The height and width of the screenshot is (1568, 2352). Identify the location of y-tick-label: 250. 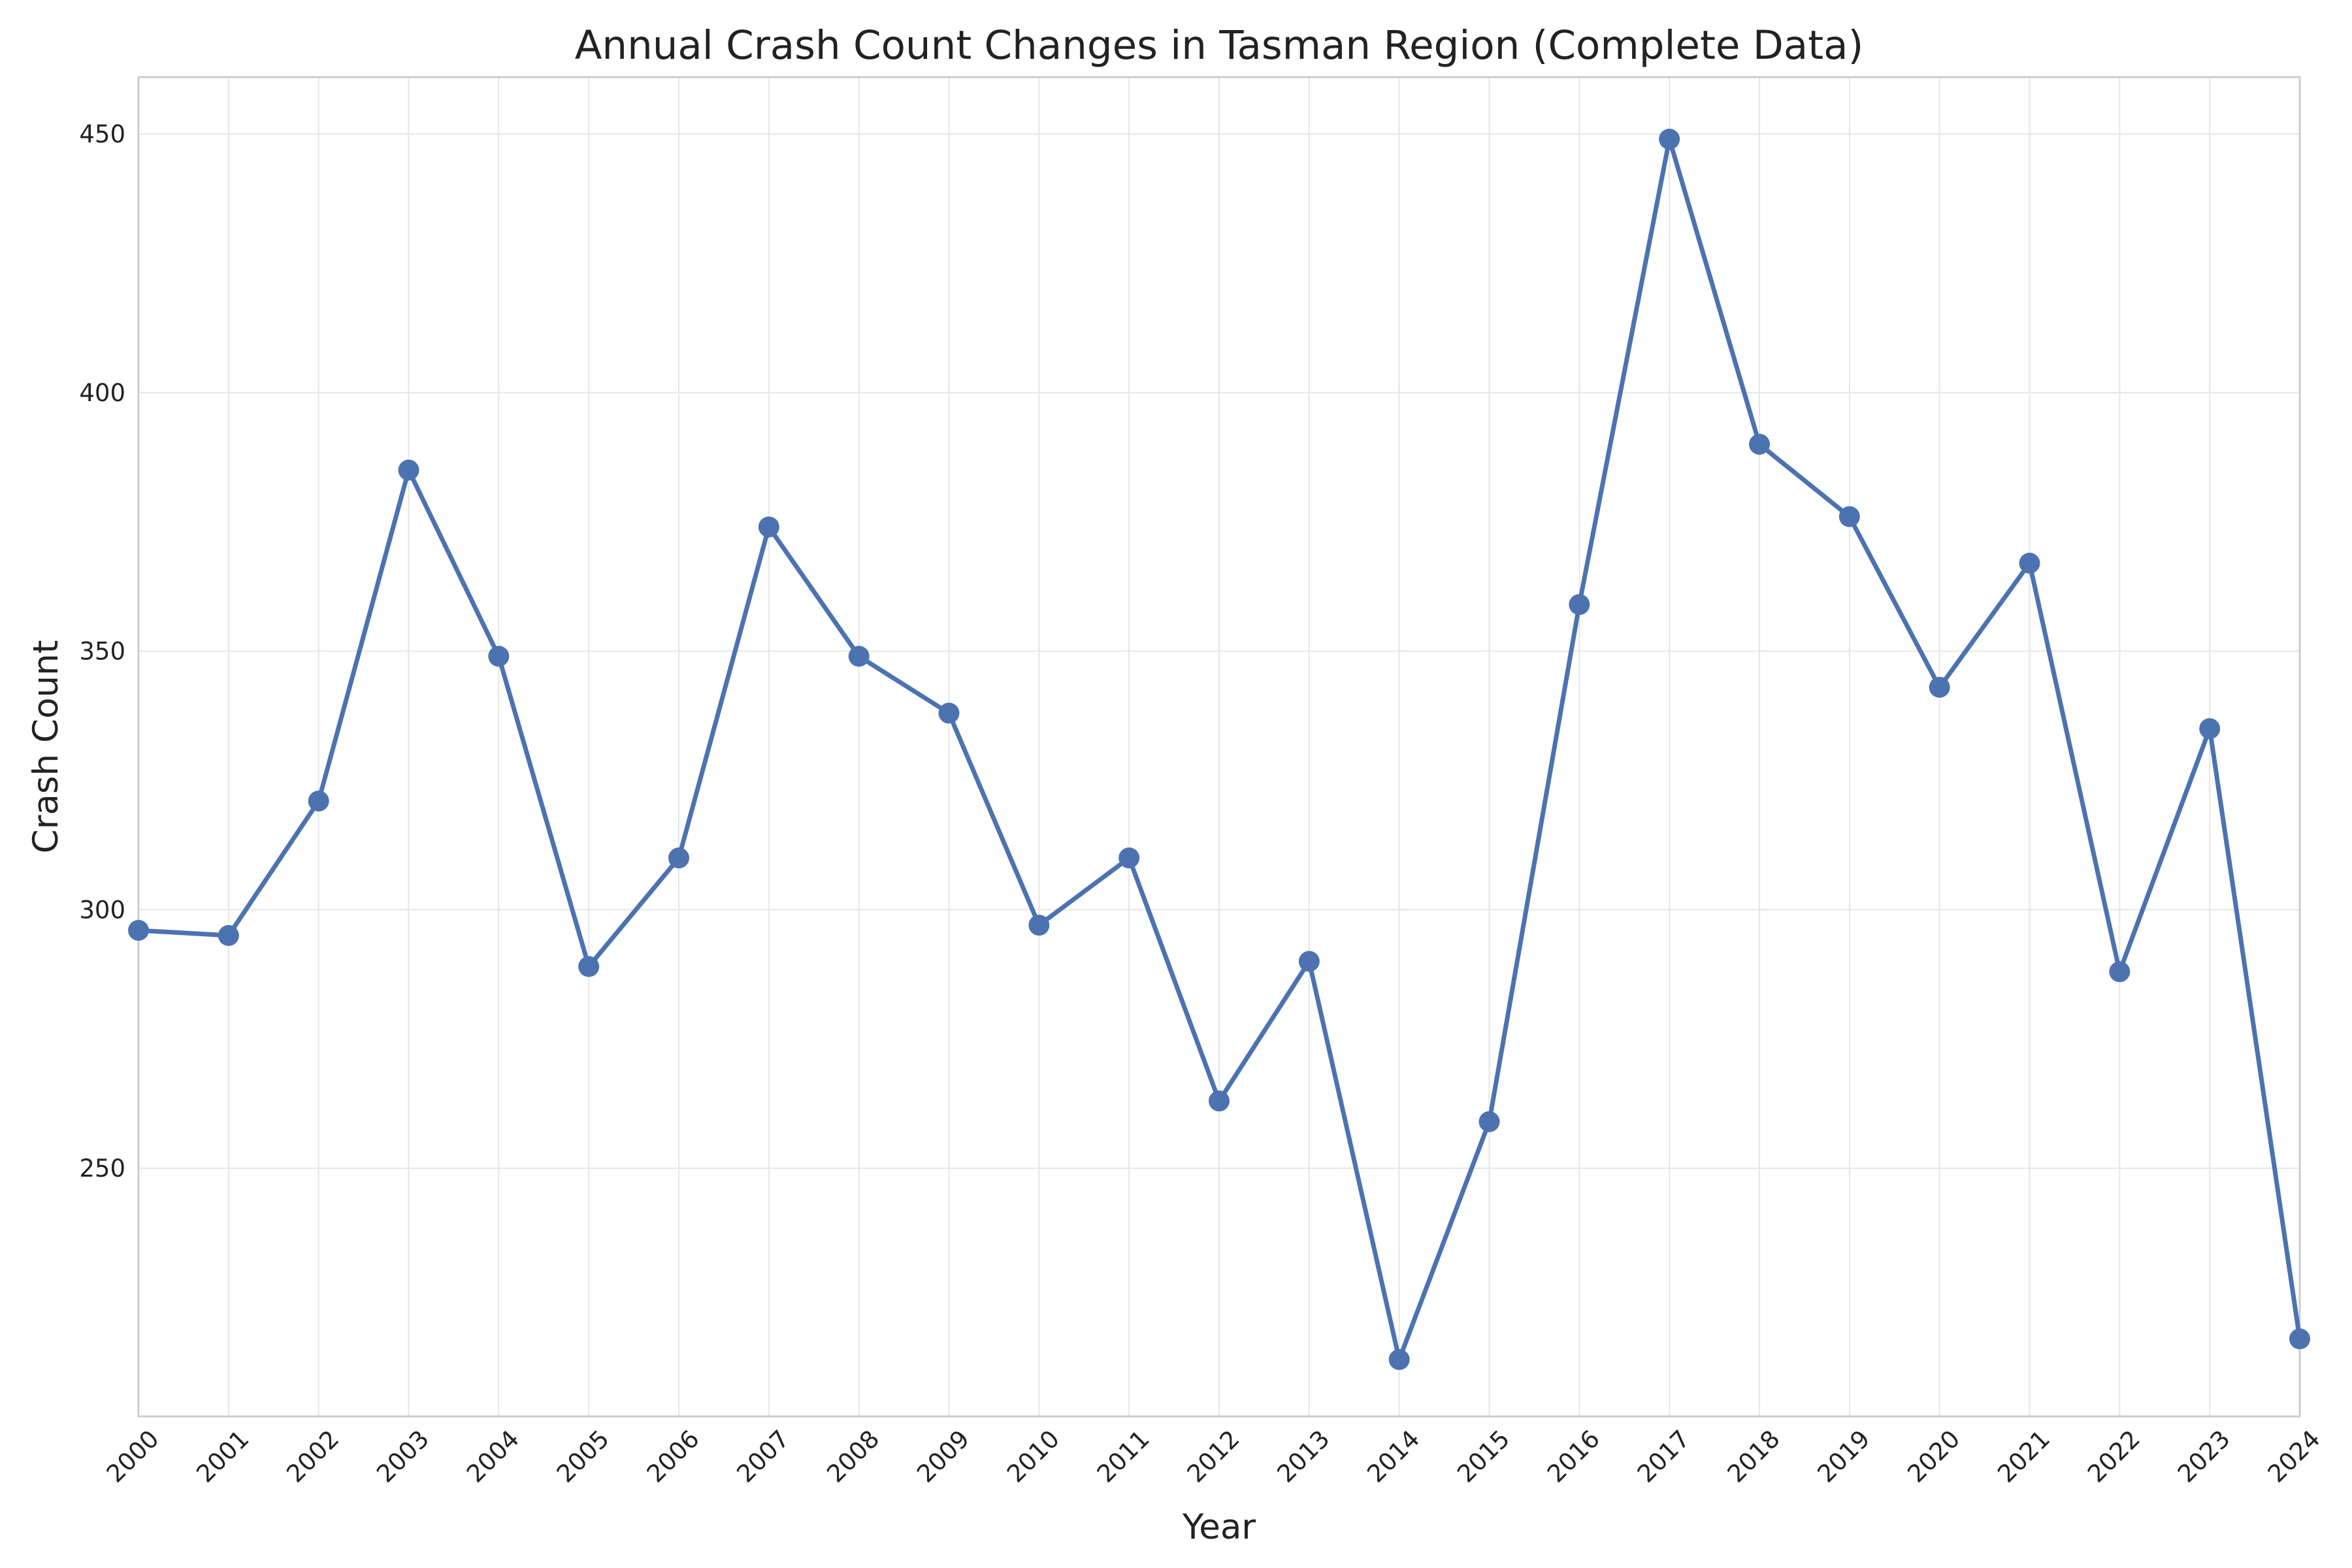
(102, 1168).